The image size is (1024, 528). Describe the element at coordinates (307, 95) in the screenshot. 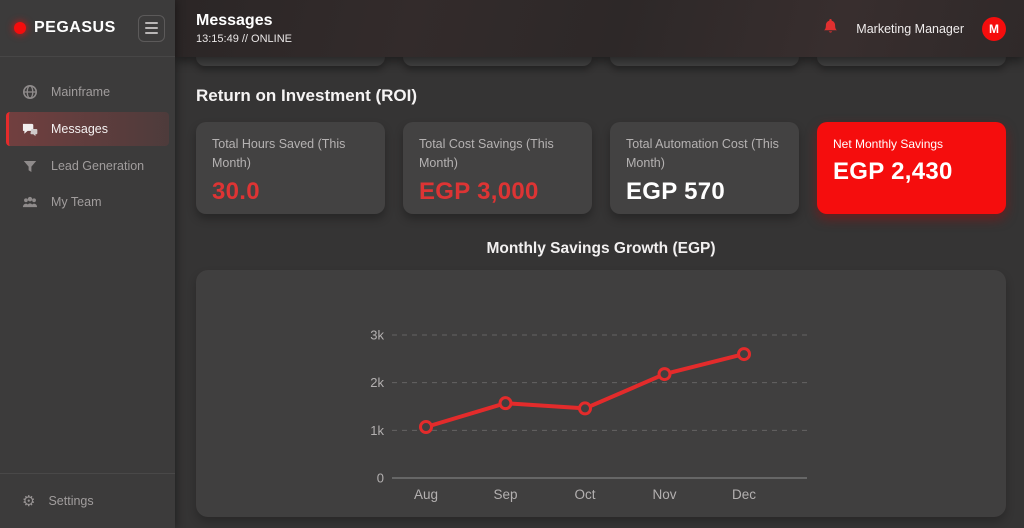

I see `roi-section-title: Return on Investment (ROI)` at that location.